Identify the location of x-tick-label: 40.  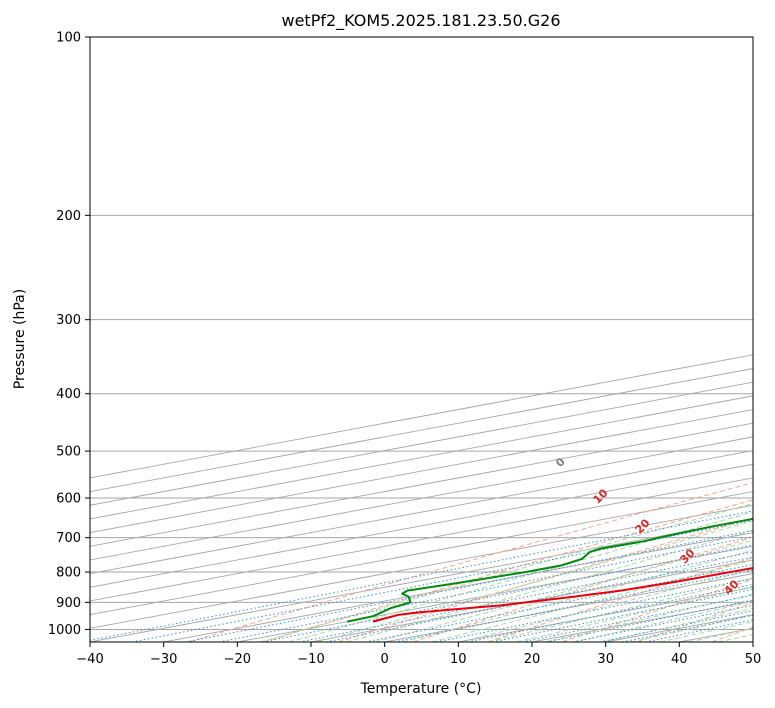
(679, 659).